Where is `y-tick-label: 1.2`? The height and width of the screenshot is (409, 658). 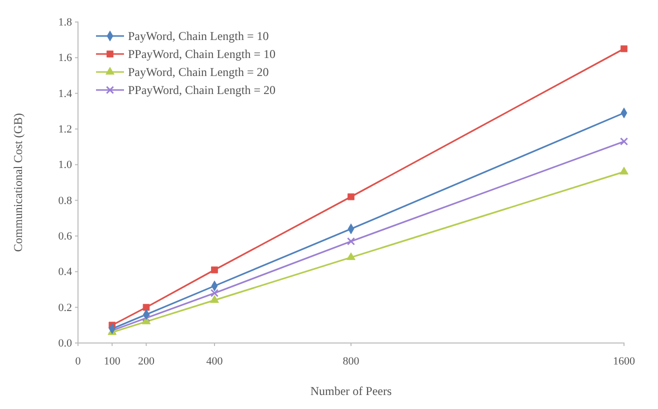 y-tick-label: 1.2 is located at coordinates (65, 130).